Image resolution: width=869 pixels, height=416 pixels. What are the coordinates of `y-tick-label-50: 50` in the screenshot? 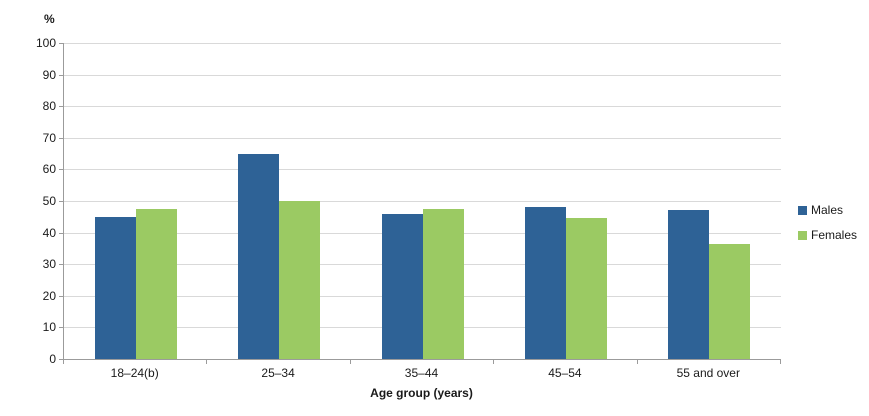 It's located at (49, 201).